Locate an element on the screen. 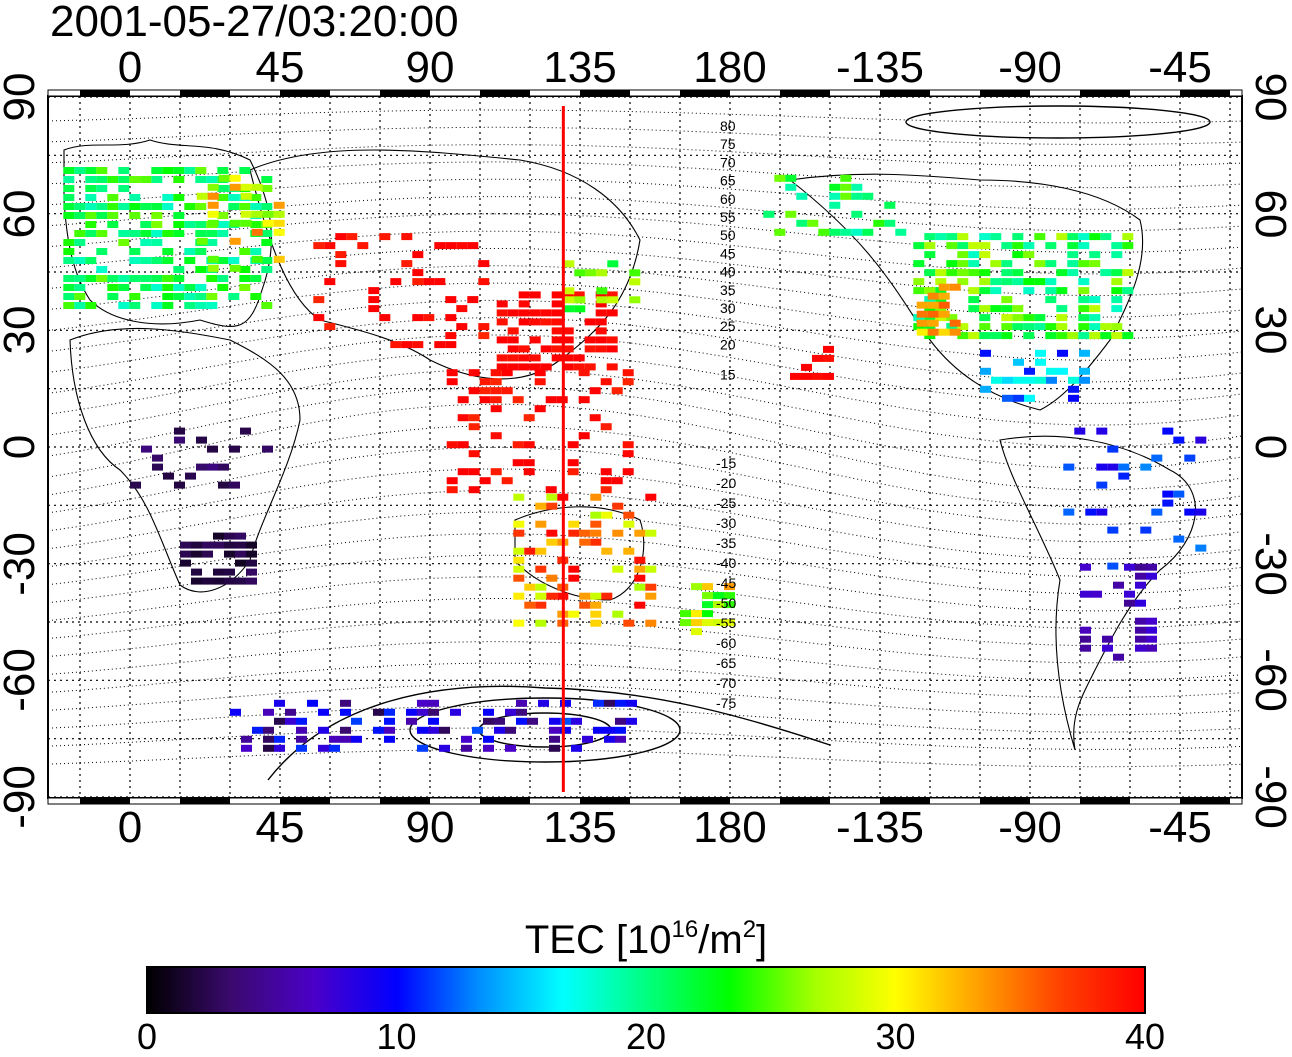 The image size is (1292, 1057). contour-label-south: -55 is located at coordinates (726, 623).